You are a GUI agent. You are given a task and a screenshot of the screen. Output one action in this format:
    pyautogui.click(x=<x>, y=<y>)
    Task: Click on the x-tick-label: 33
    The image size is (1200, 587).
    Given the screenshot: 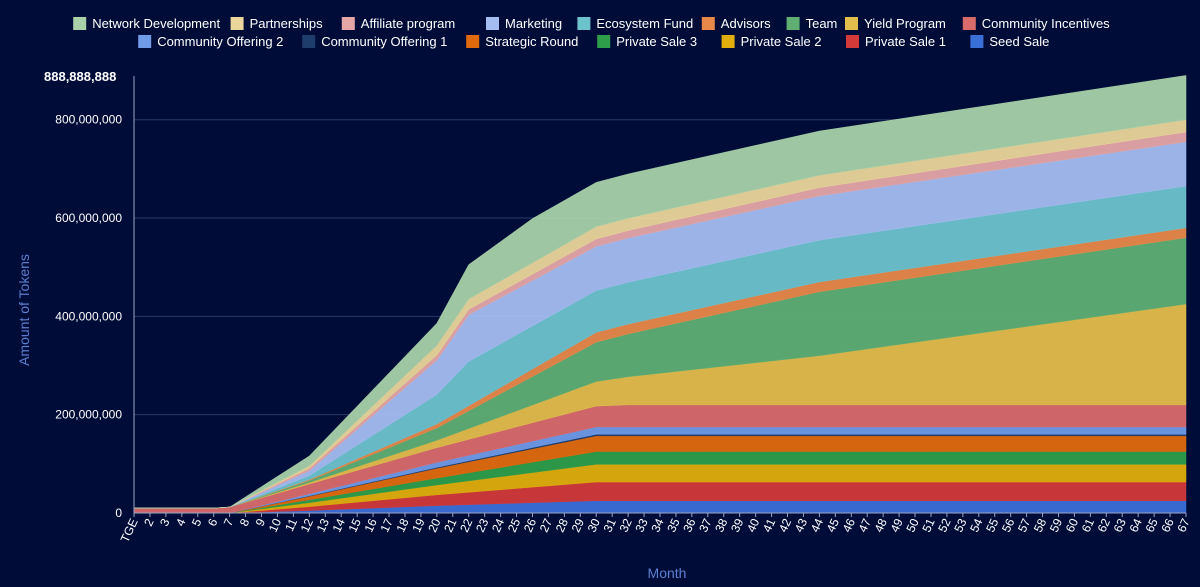 What is the action you would take?
    pyautogui.click(x=641, y=525)
    